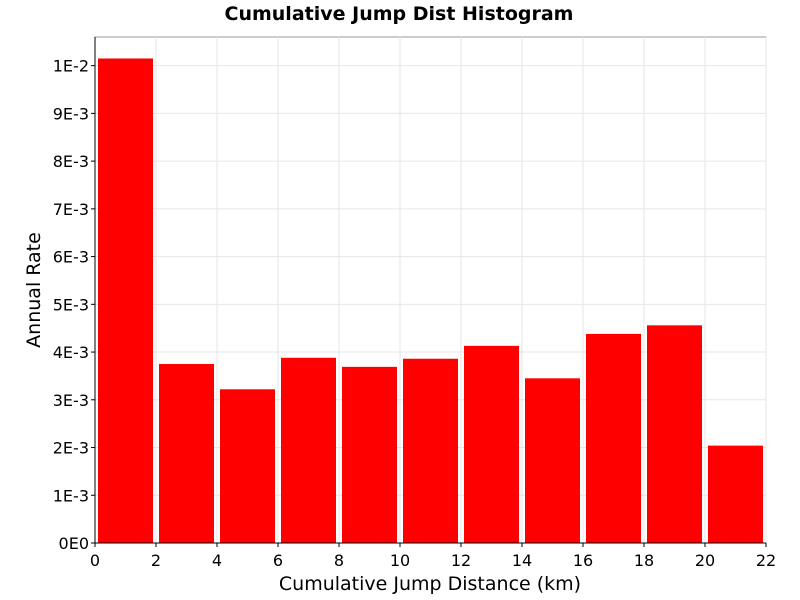 This screenshot has width=800, height=600. I want to click on y-tick-label-6: 6E-3, so click(71, 257).